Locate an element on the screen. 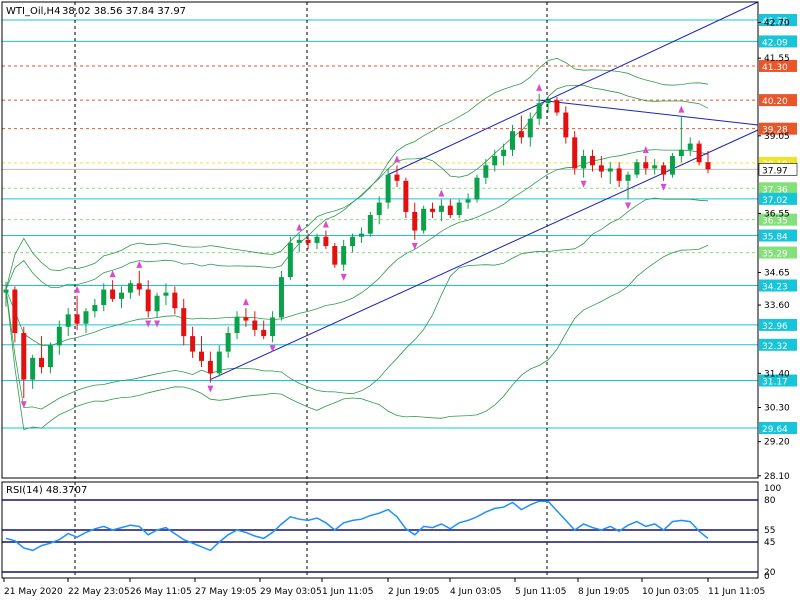 The height and width of the screenshot is (604, 800). price-level-label: 40.20 is located at coordinates (775, 102).